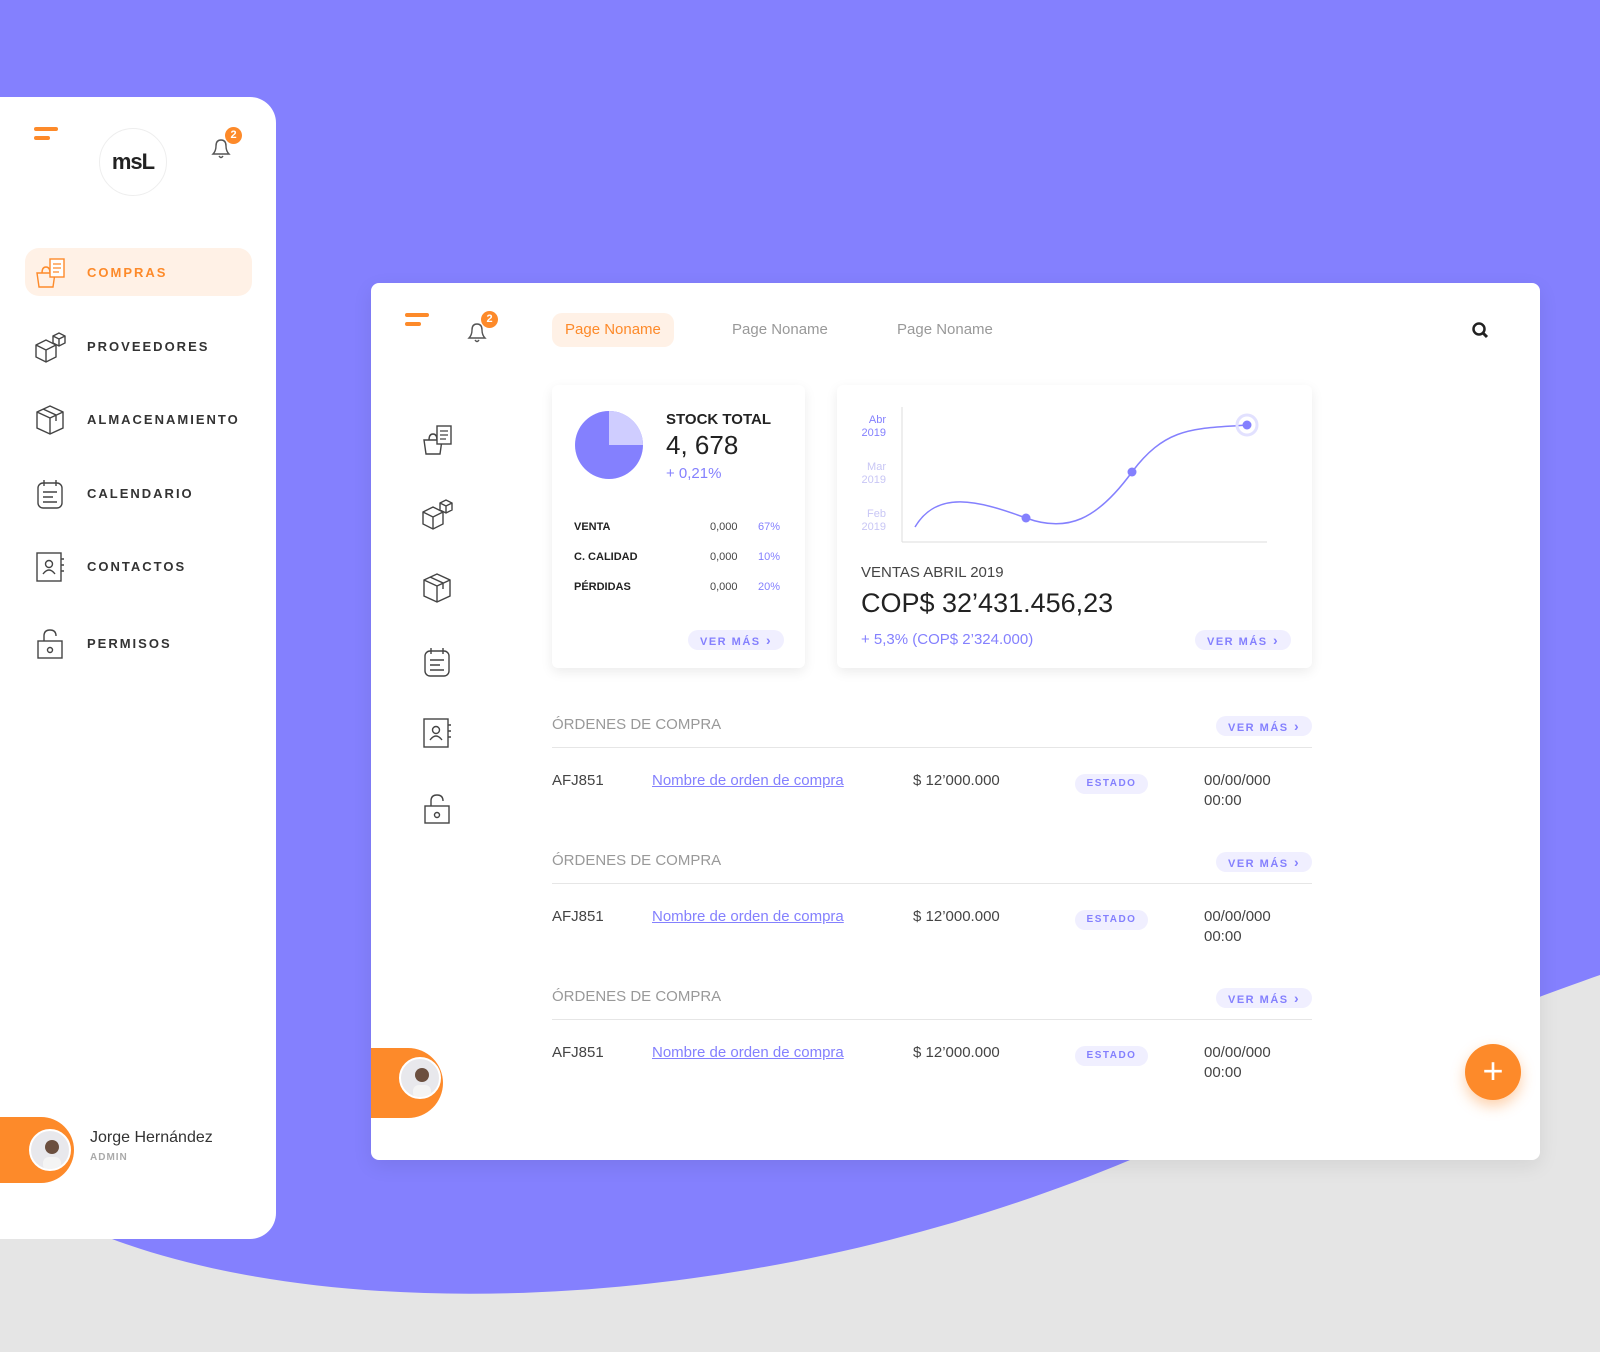  Describe the element at coordinates (987, 603) in the screenshot. I see `sales-value: COP$ 32’431.456,23` at that location.